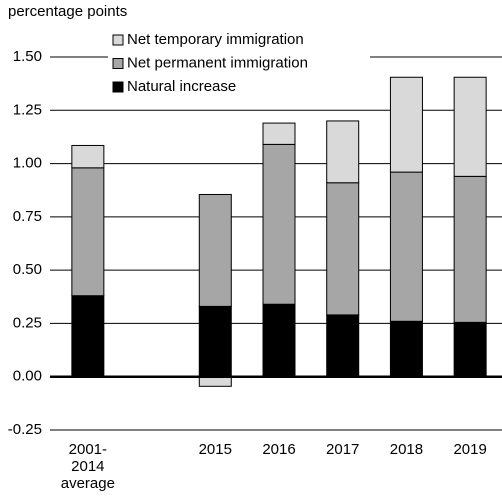 The width and height of the screenshot is (502, 502). I want to click on legend-background, so click(239, 64).